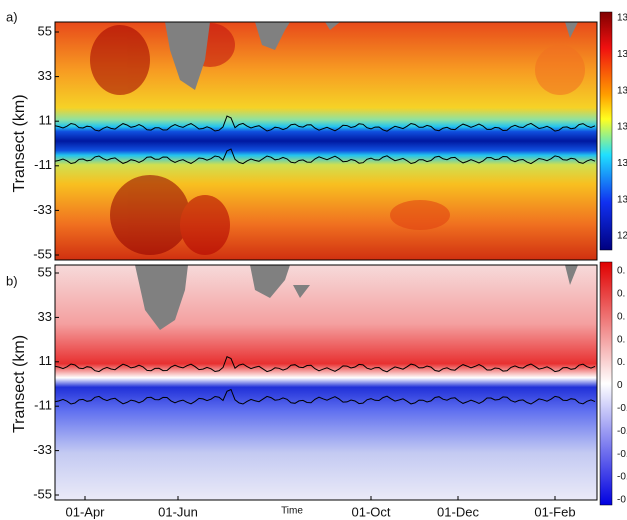 The height and width of the screenshot is (520, 627). Describe the element at coordinates (370, 511) in the screenshot. I see `x-tick-label: 01-Oct` at that location.